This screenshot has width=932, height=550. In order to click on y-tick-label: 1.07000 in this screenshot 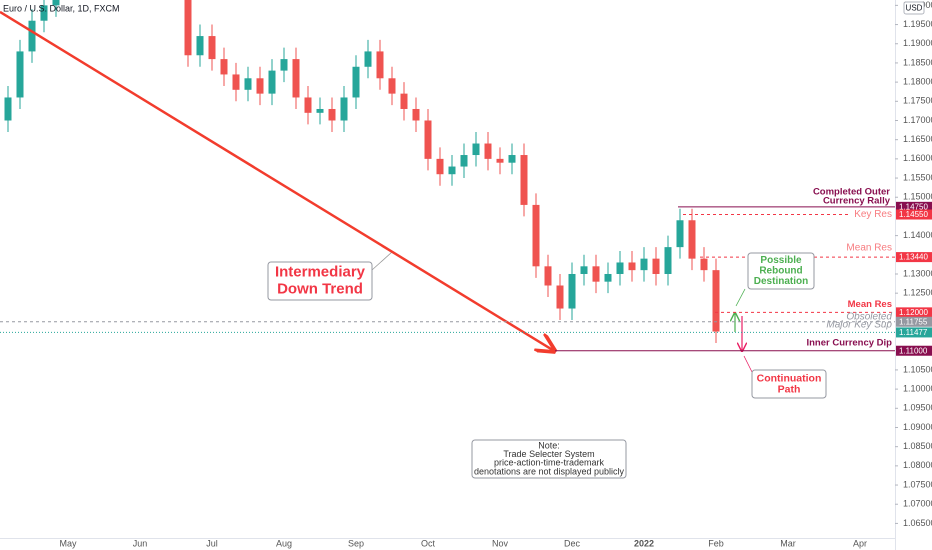, I will do `click(917, 504)`.